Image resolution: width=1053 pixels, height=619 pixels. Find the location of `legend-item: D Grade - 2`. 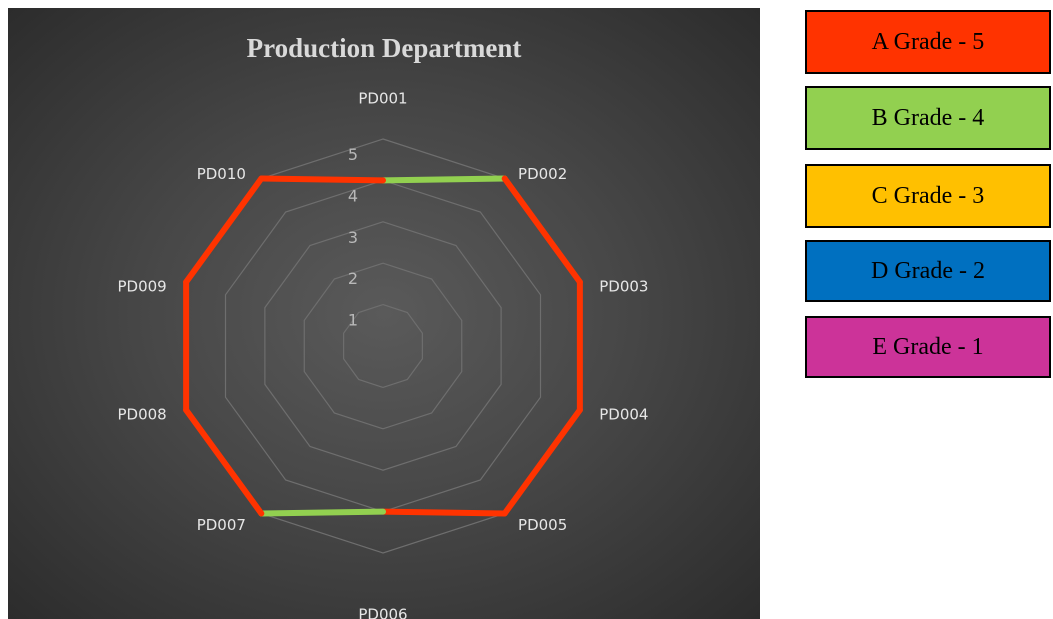

legend-item: D Grade - 2 is located at coordinates (928, 271).